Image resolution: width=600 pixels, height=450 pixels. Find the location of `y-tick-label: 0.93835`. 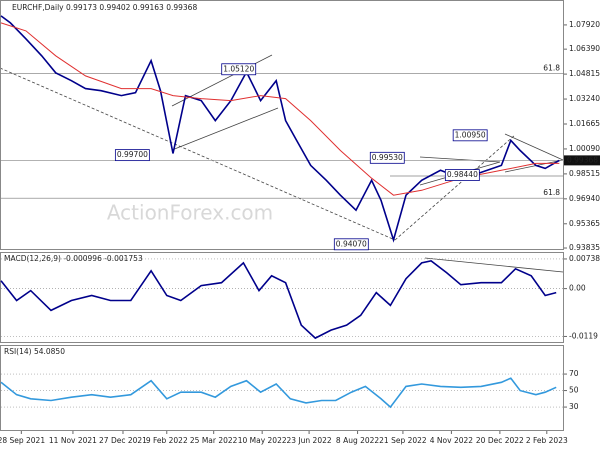

y-tick-label: 0.93835 is located at coordinates (584, 247).